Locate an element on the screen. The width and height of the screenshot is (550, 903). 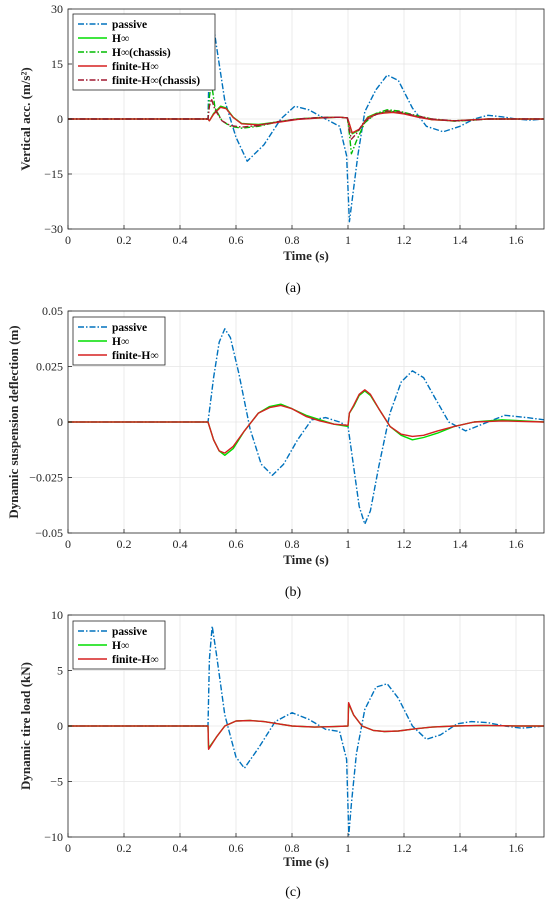
y-axis-label: Dynamic tire load (kN) is located at coordinates (25, 726).